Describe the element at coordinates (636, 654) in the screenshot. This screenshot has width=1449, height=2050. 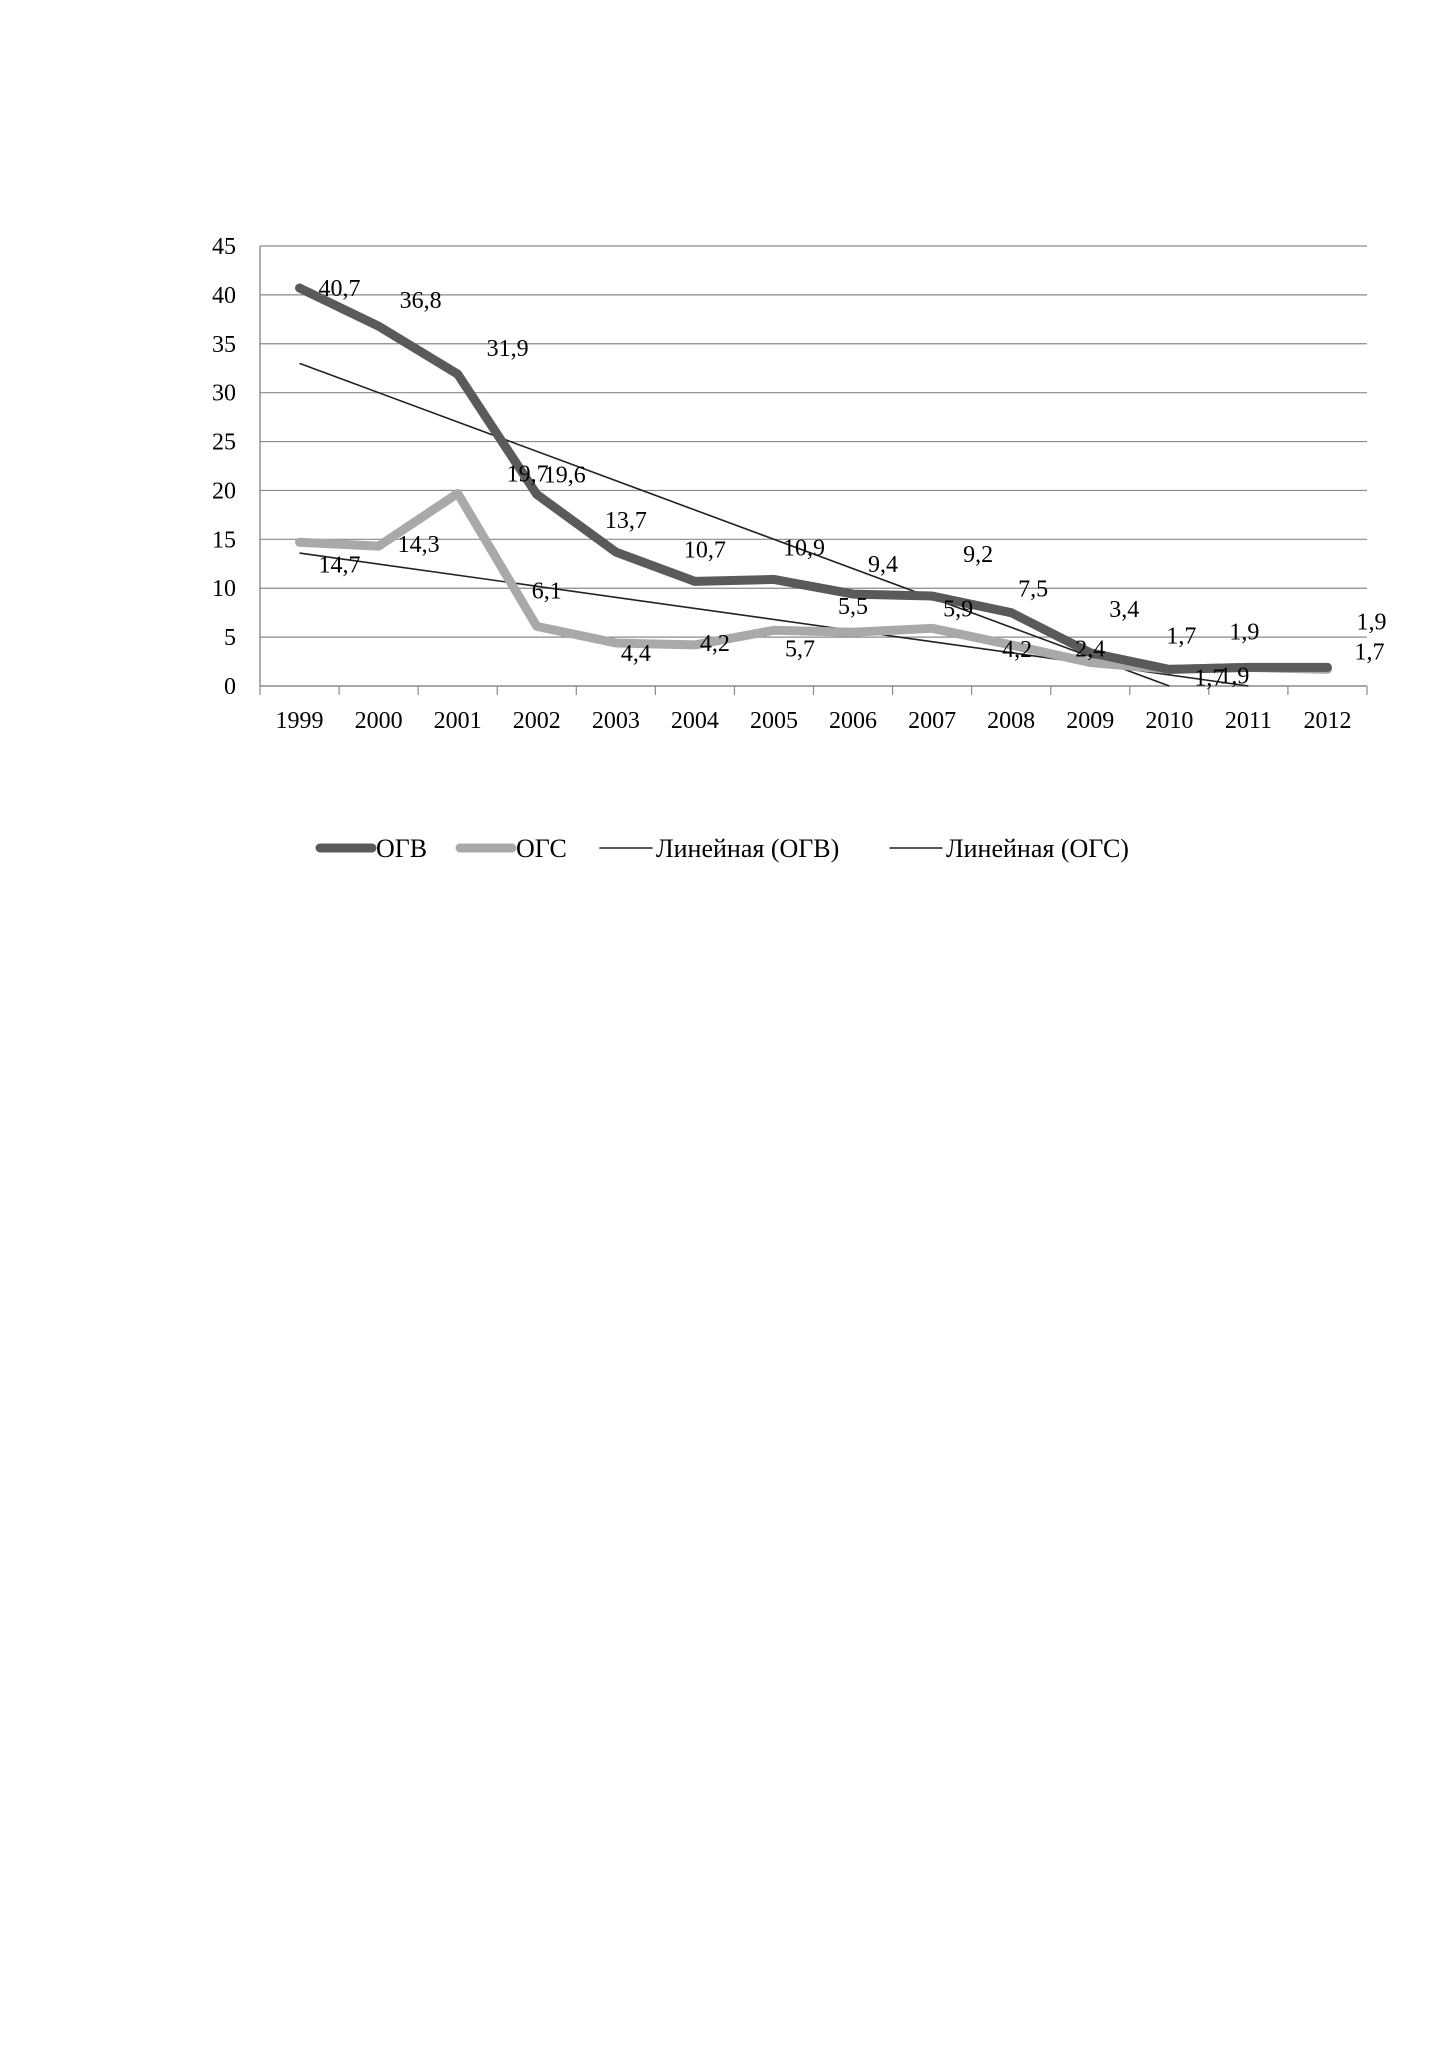
I see `data-label: 4,4` at that location.